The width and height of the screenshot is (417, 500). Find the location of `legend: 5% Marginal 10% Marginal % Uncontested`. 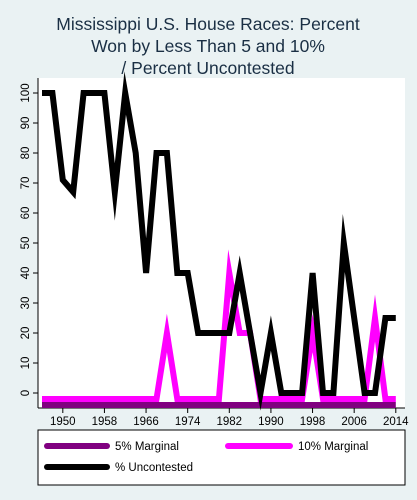

legend: 5% Marginal 10% Marginal % Uncontested is located at coordinates (221, 457).